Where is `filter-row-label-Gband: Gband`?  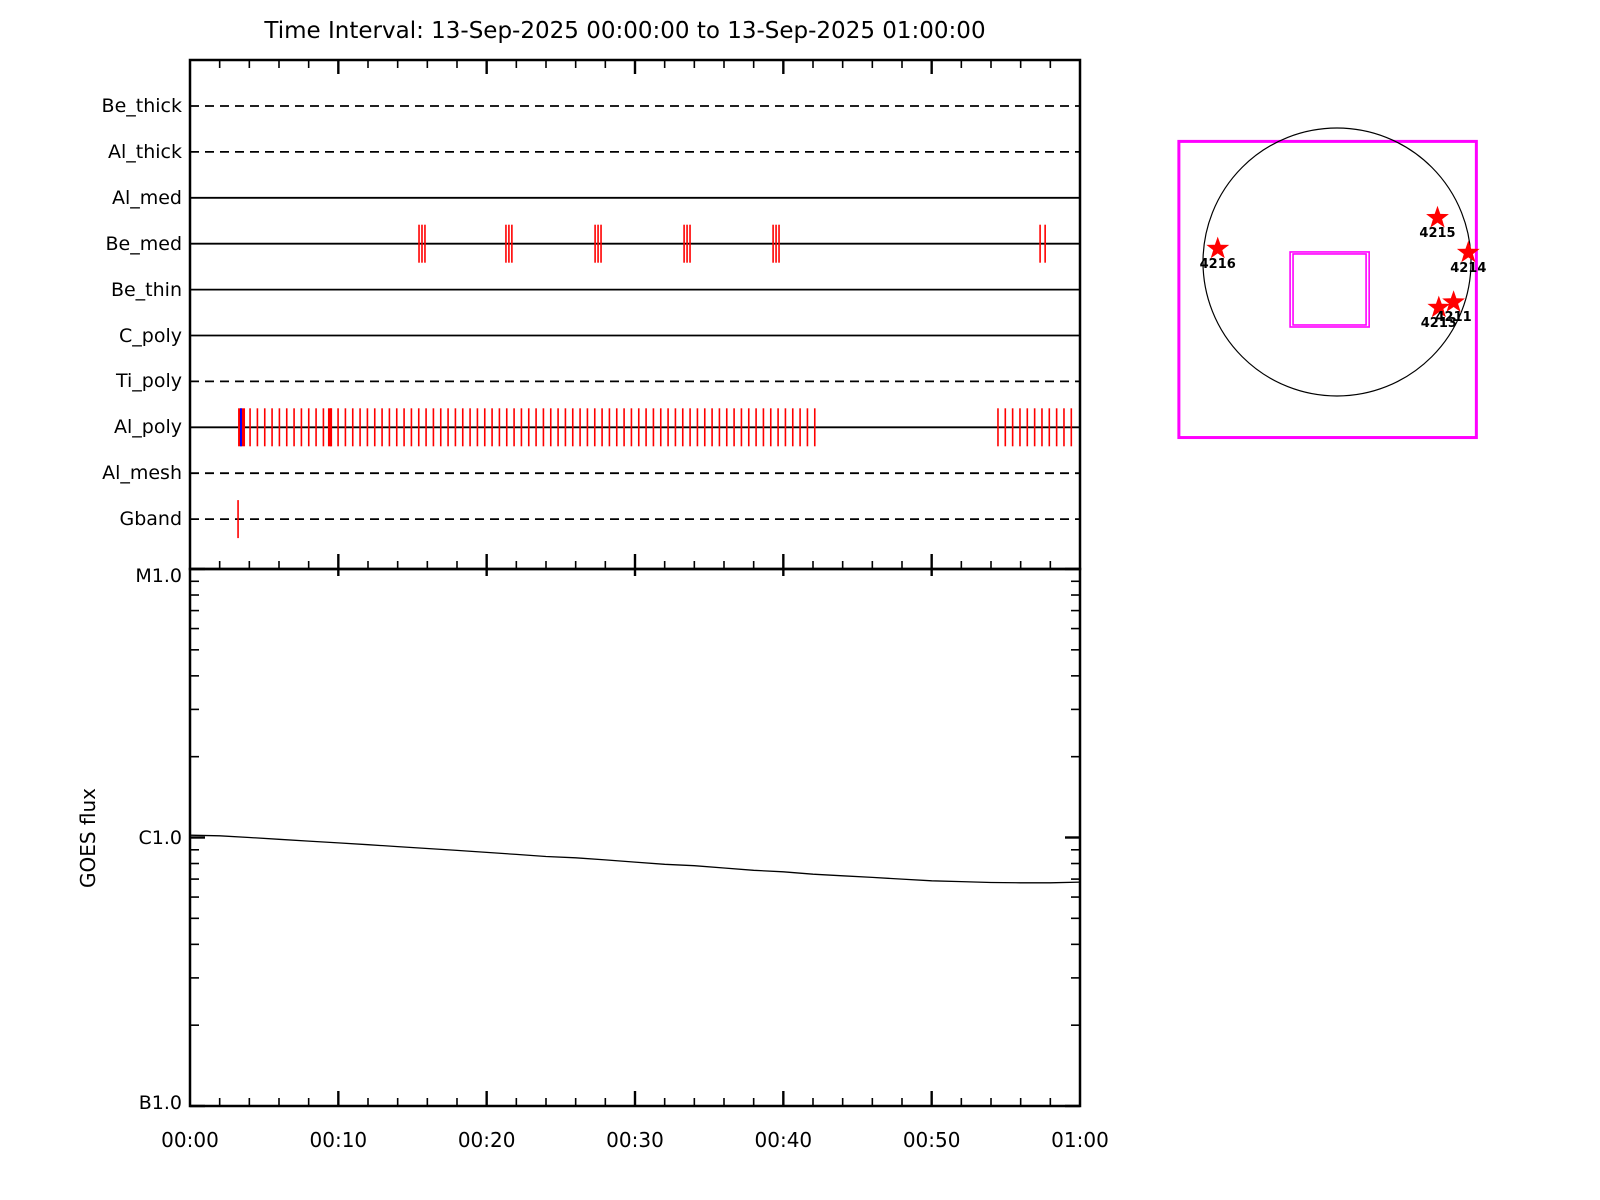 filter-row-label-Gband: Gband is located at coordinates (150, 519).